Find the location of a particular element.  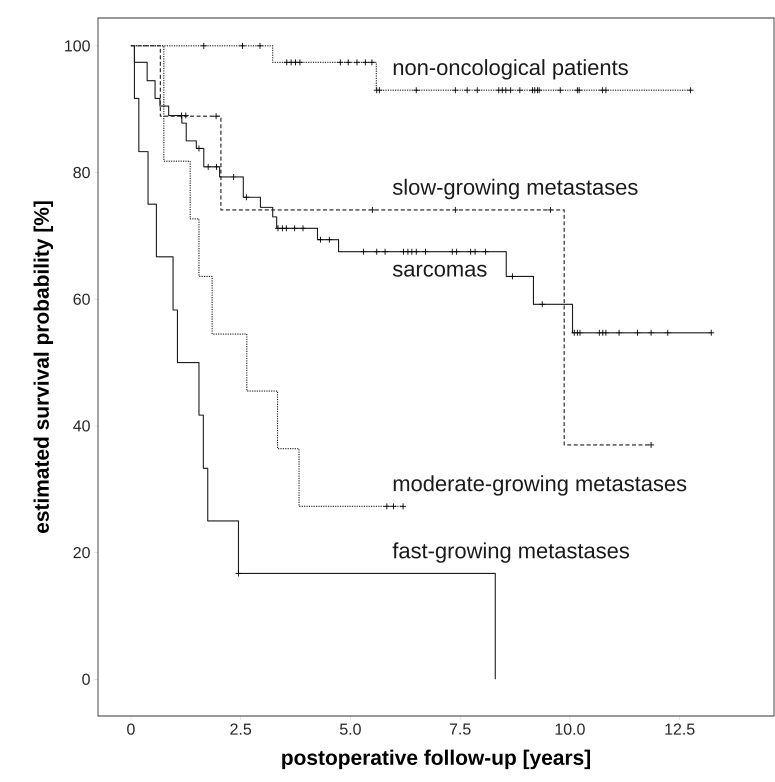

x-axis-title: postoperative follow-up [years] is located at coordinates (436, 760).